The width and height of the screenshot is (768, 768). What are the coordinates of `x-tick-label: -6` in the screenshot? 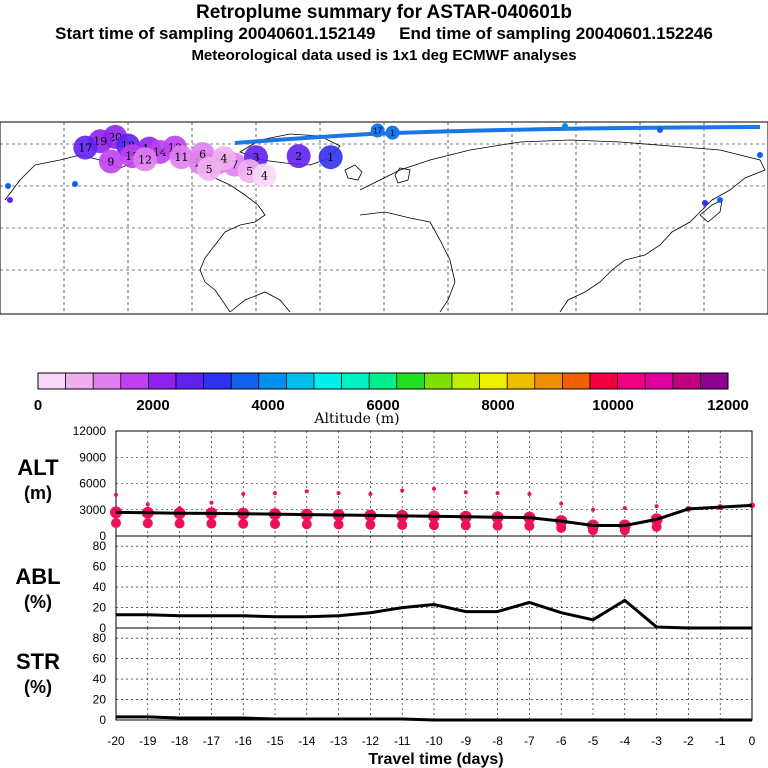 It's located at (561, 741).